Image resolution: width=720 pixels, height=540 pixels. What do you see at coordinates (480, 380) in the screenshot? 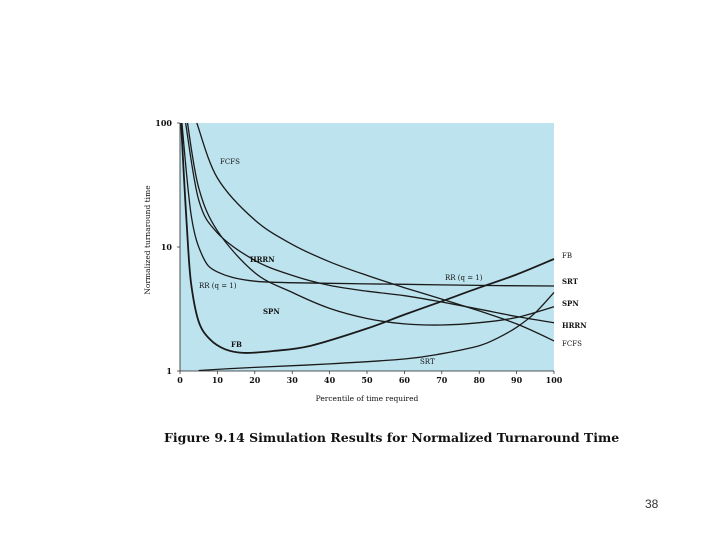
I see `x-tick-label: 80` at bounding box center [480, 380].